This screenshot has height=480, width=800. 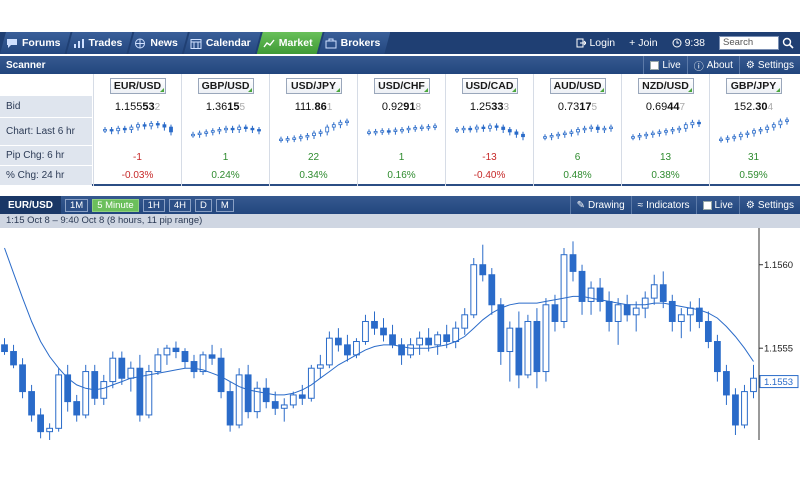 What do you see at coordinates (313, 86) in the screenshot?
I see `pair-symbol-button: USD/JPY` at bounding box center [313, 86].